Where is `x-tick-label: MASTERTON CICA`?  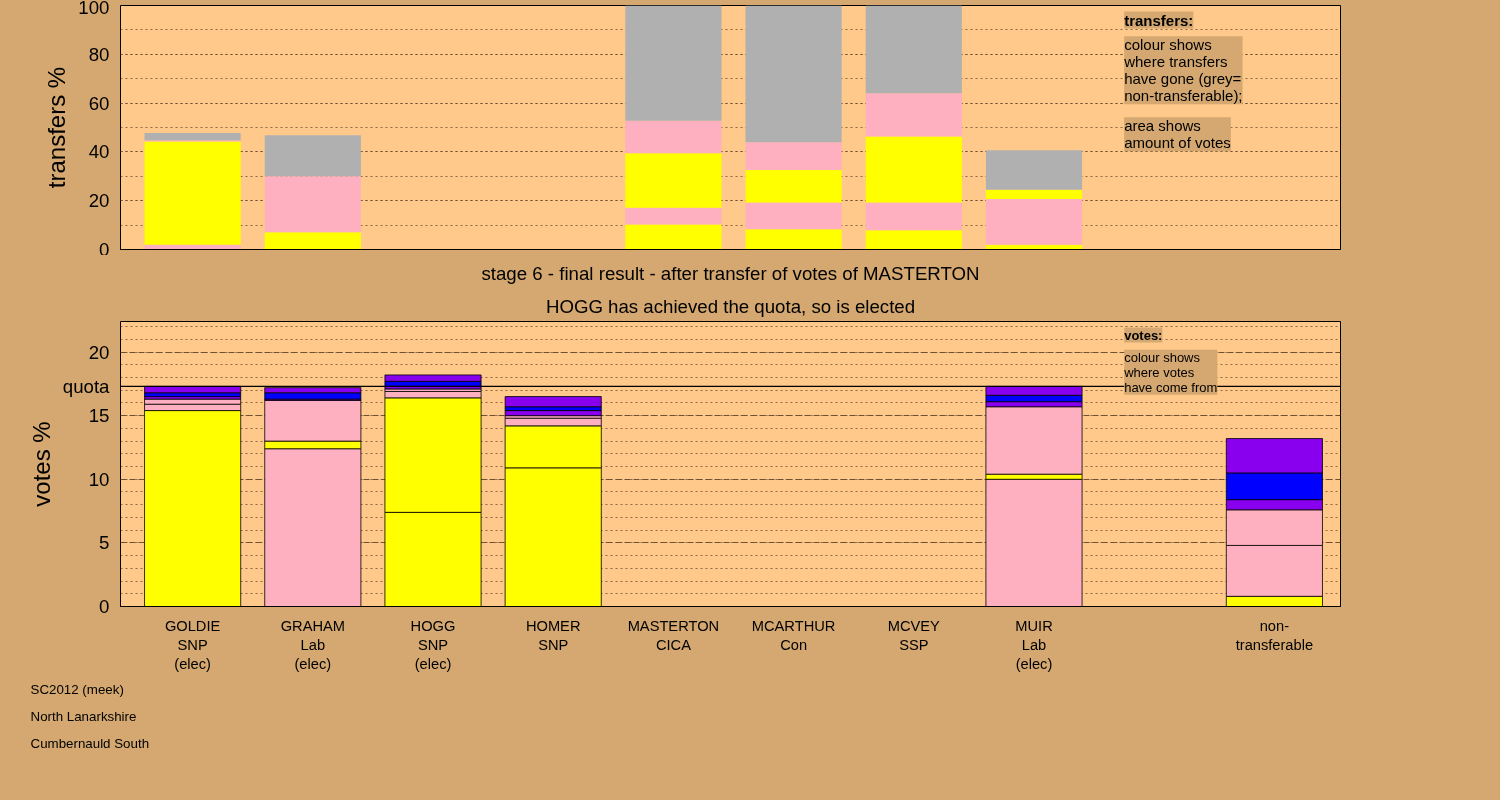
x-tick-label: MASTERTON CICA is located at coordinates (673, 635).